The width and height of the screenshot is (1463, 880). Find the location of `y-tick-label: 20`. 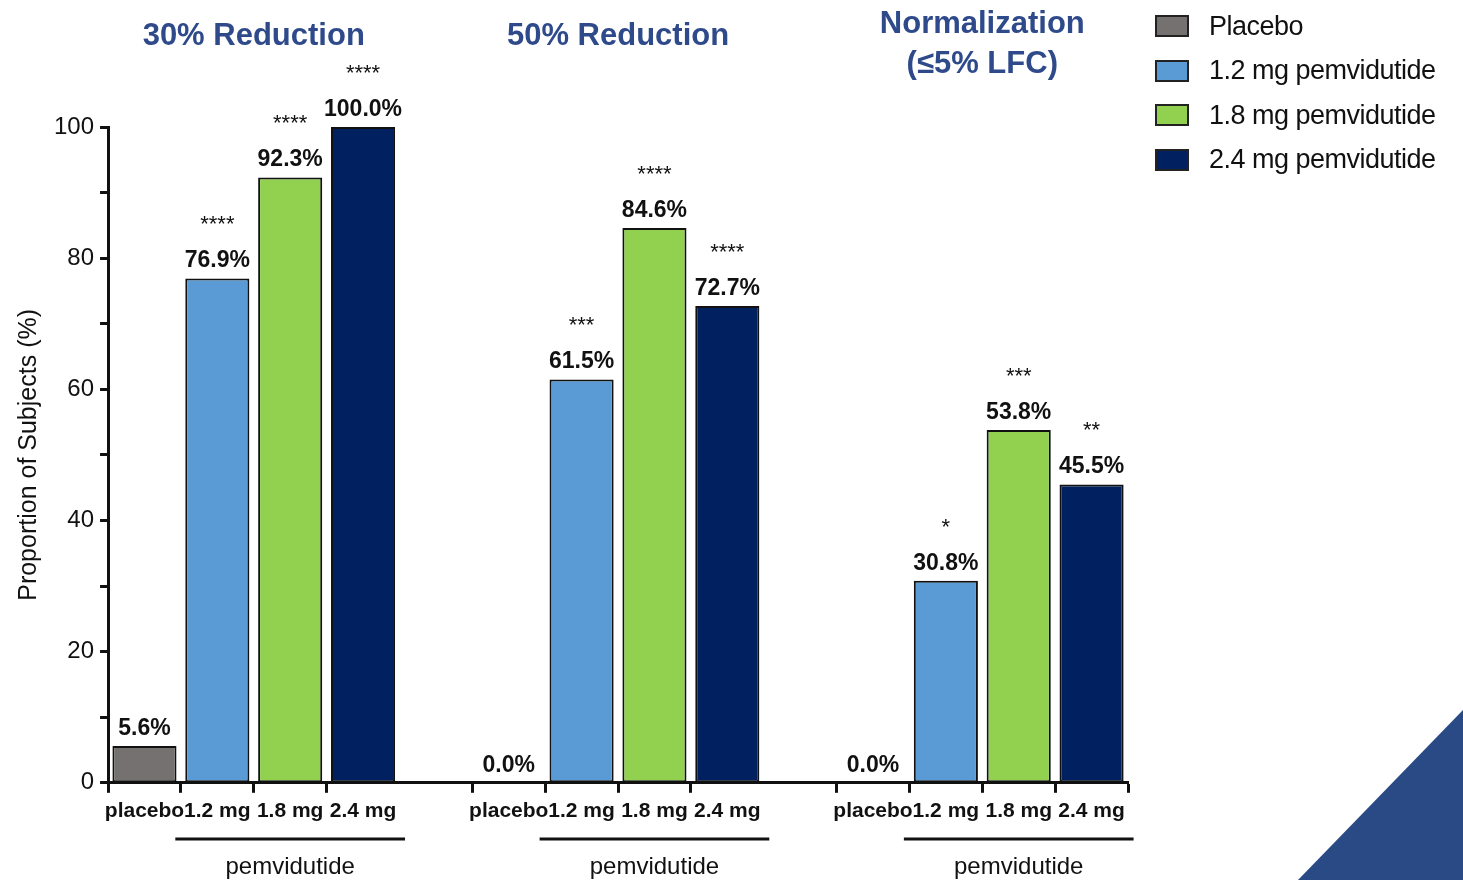

y-tick-label: 20 is located at coordinates (81, 650).